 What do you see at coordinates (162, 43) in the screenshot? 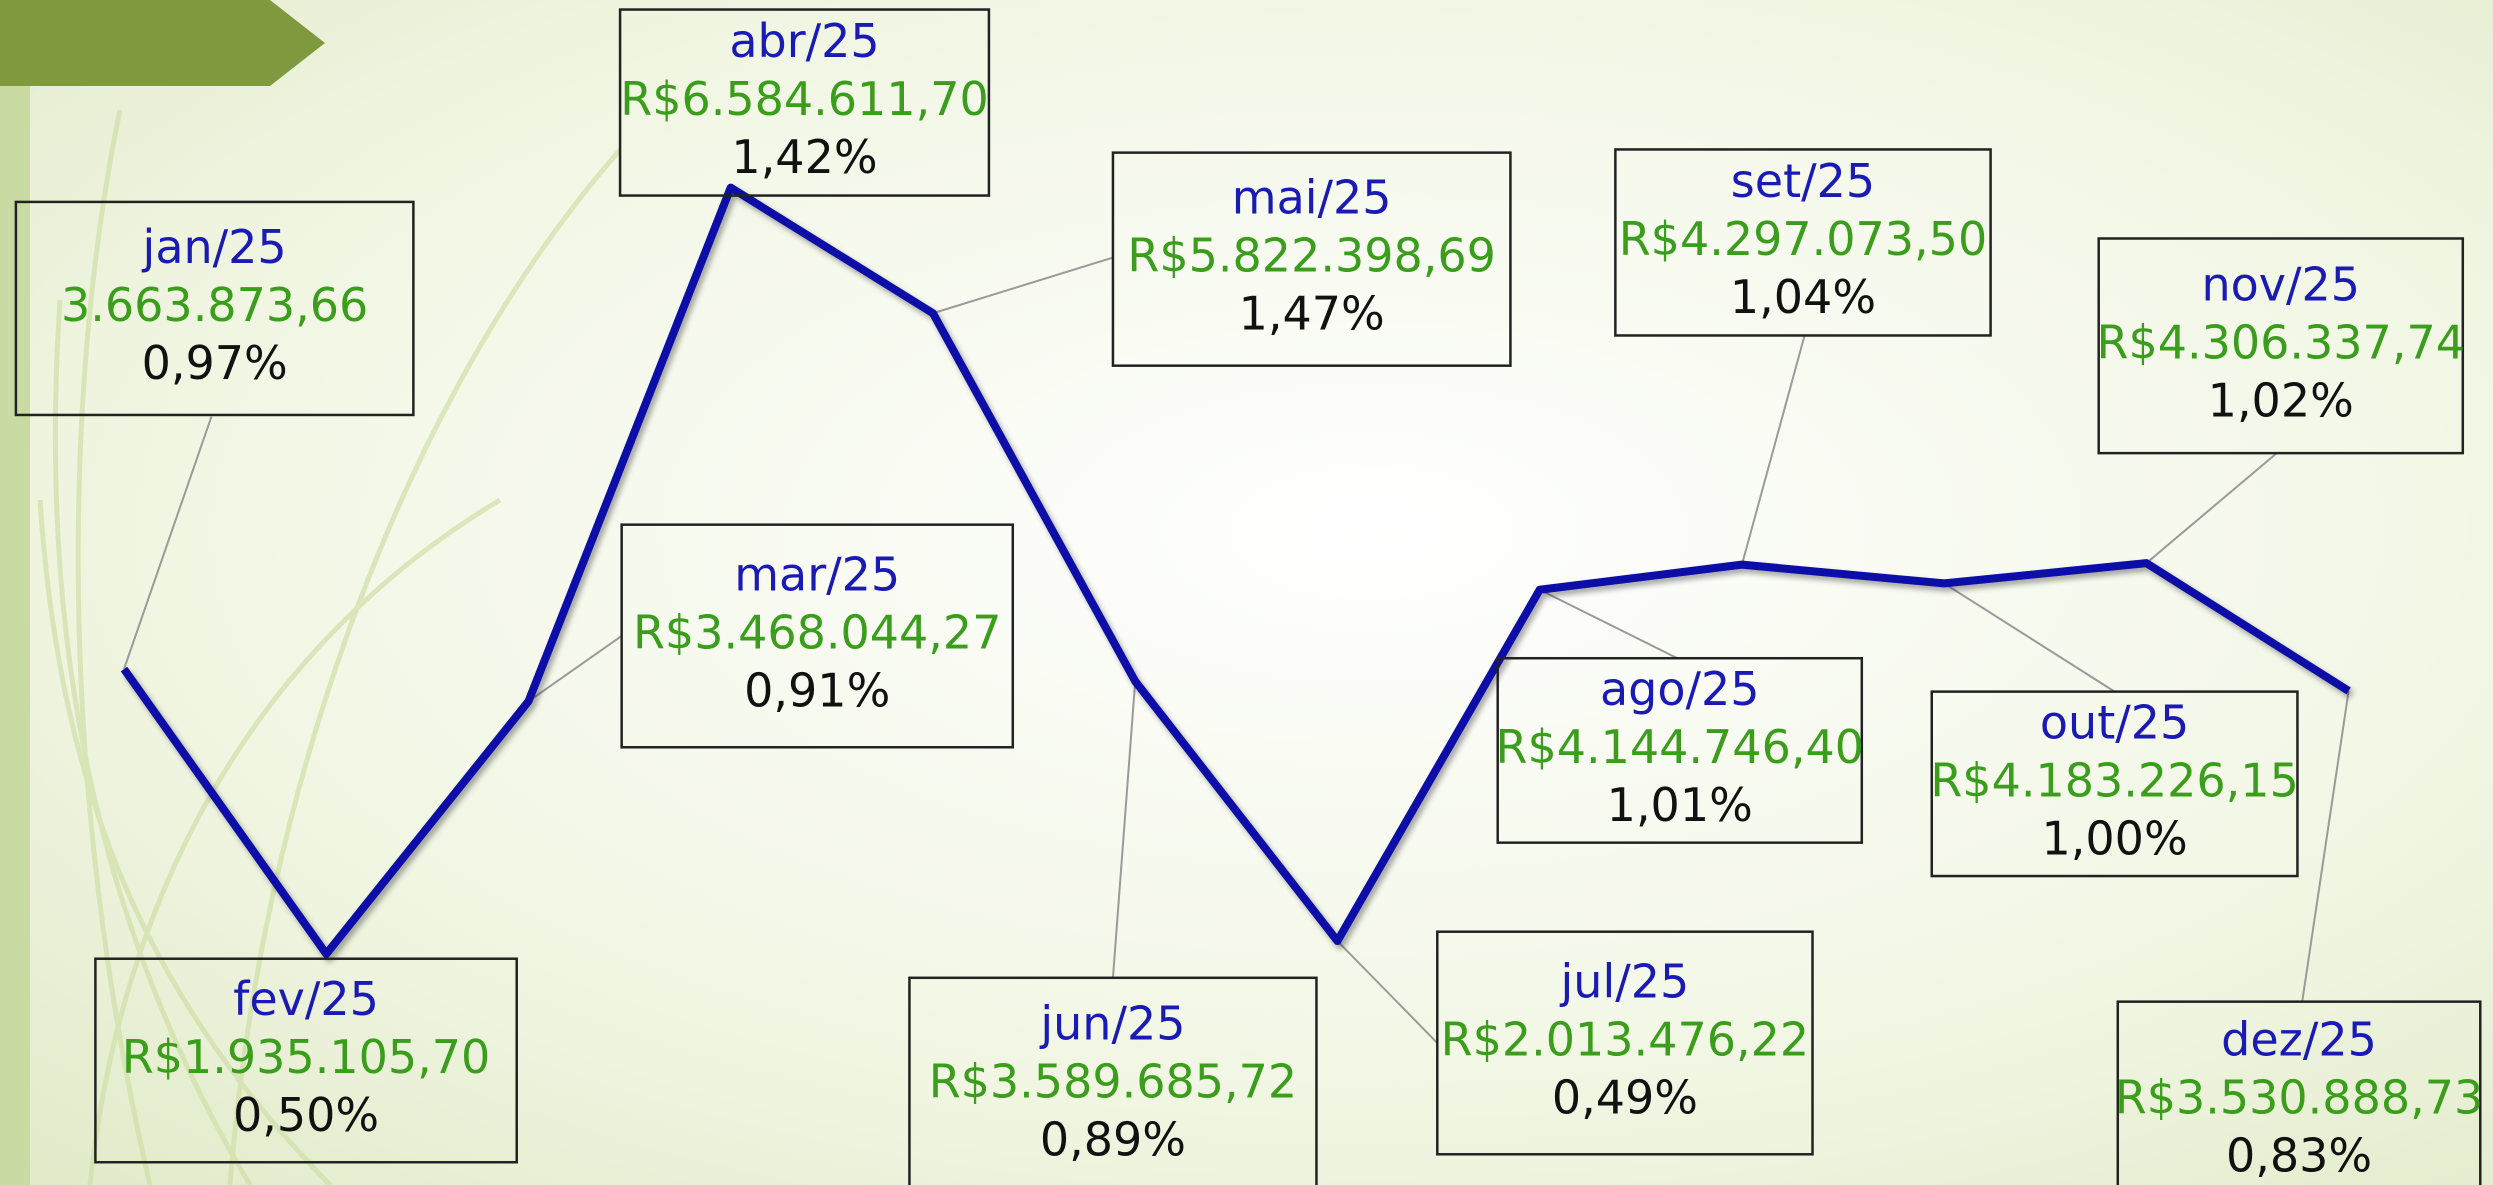
I see `title-tab` at bounding box center [162, 43].